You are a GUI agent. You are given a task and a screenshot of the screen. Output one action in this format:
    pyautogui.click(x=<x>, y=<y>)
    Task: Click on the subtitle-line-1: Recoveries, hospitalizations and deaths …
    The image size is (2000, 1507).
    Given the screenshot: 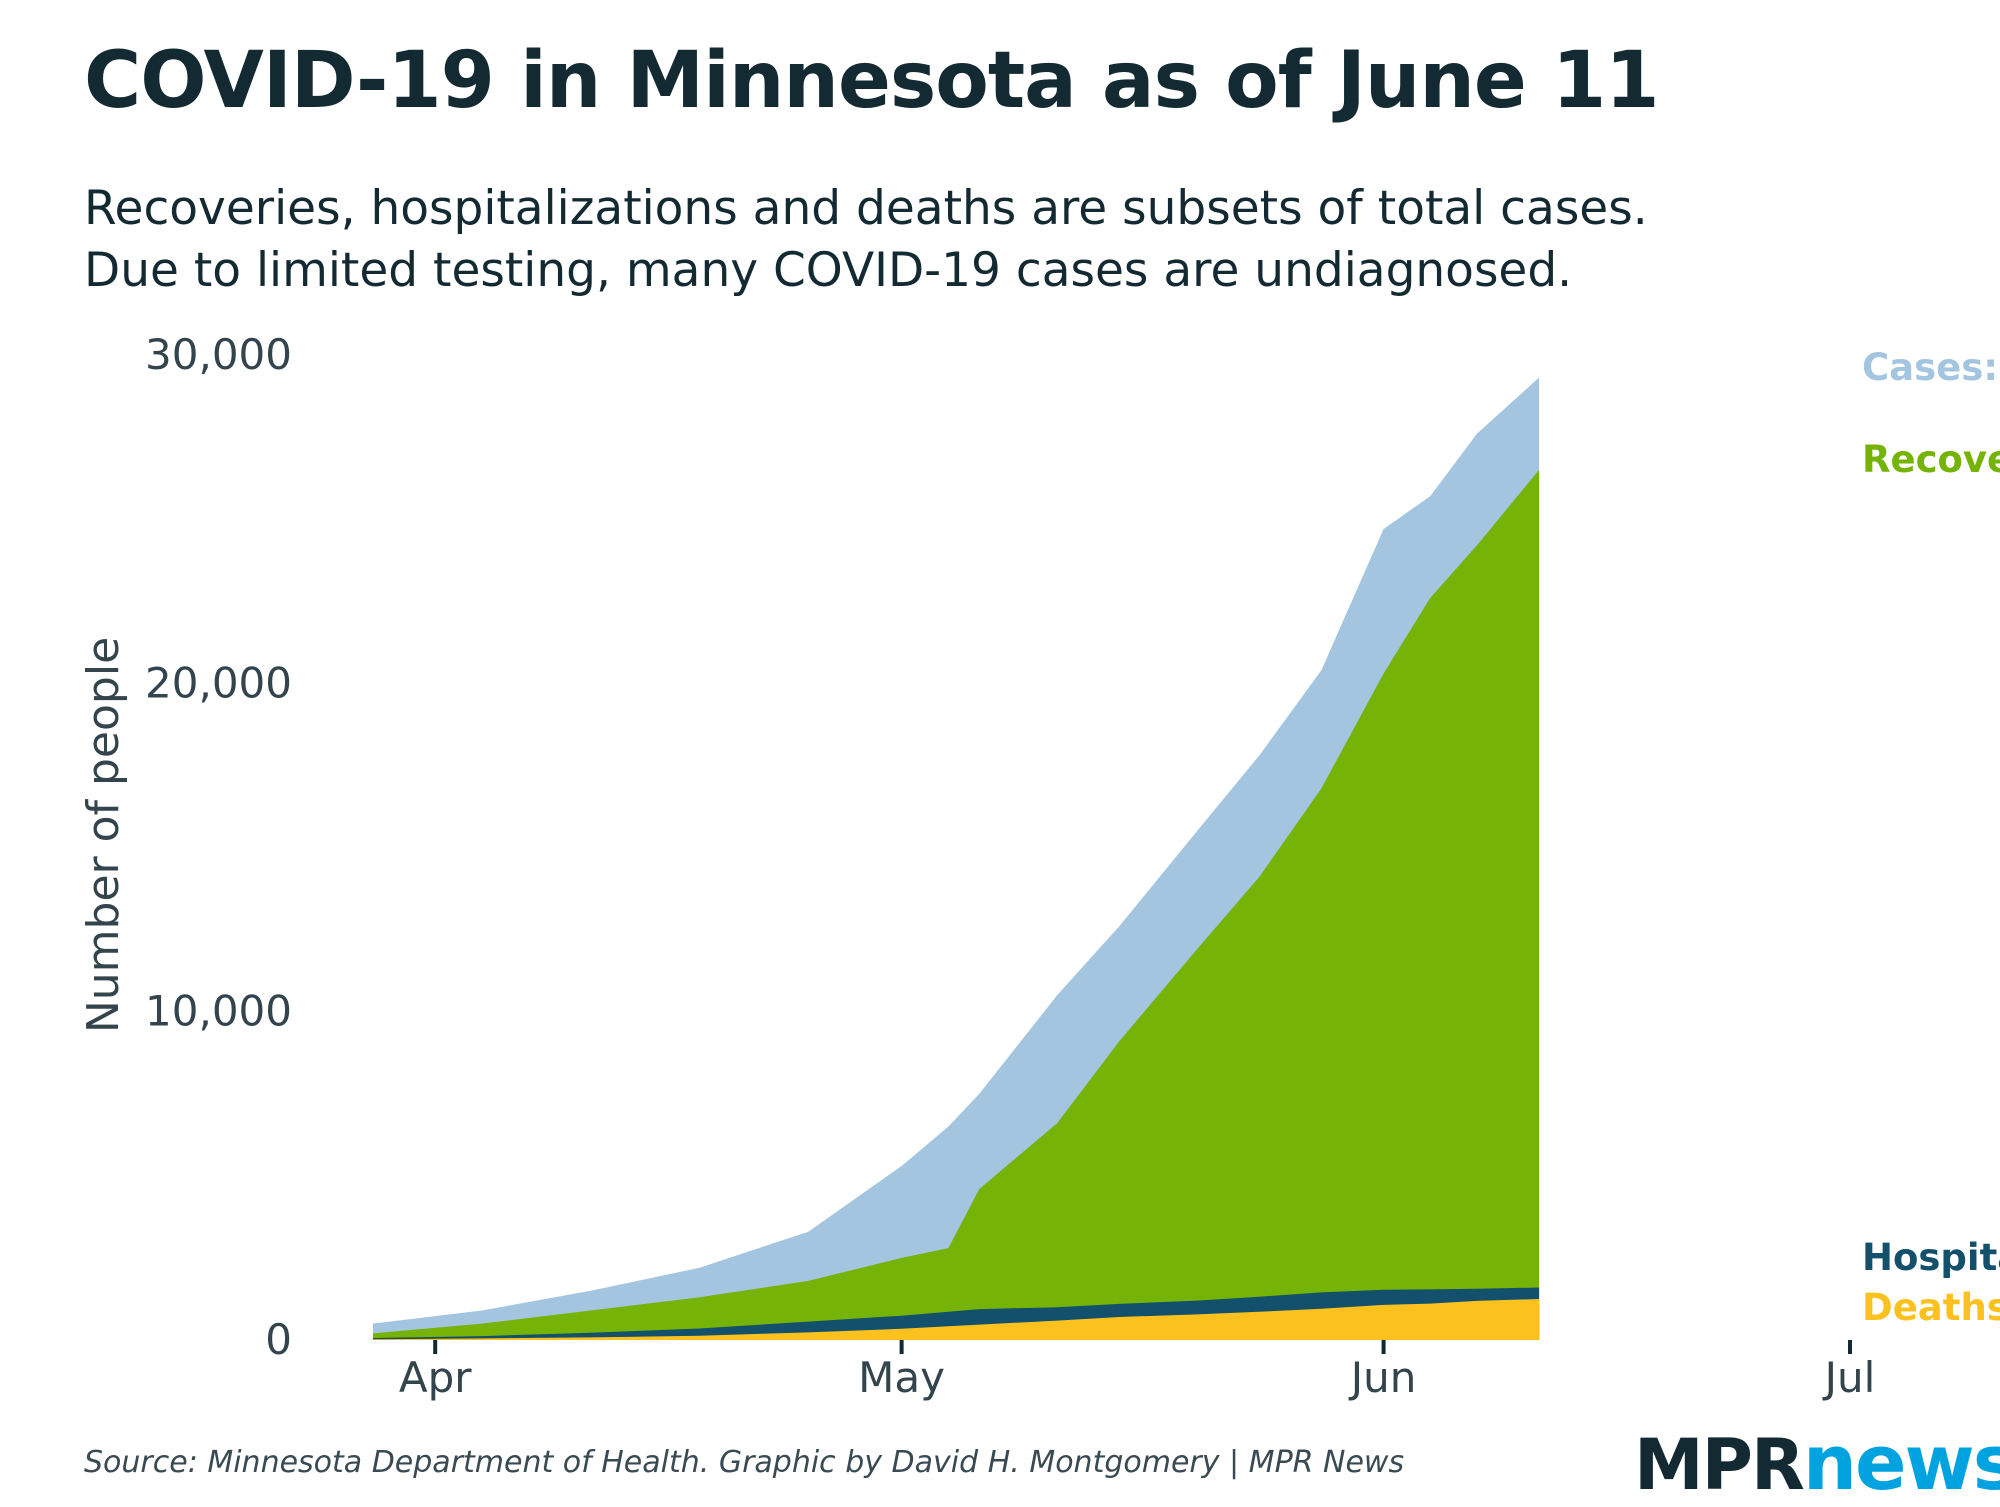 What is the action you would take?
    pyautogui.click(x=866, y=208)
    